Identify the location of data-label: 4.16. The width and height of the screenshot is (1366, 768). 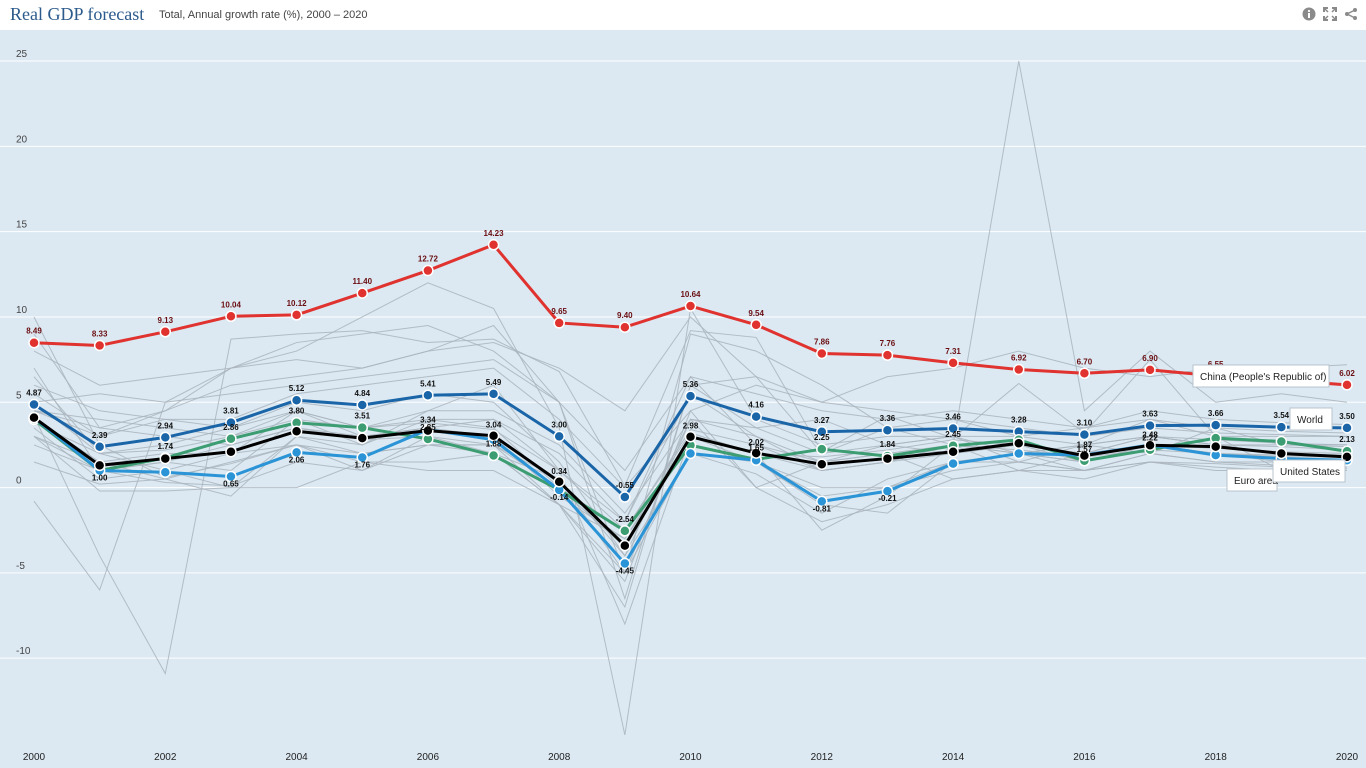
(756, 405).